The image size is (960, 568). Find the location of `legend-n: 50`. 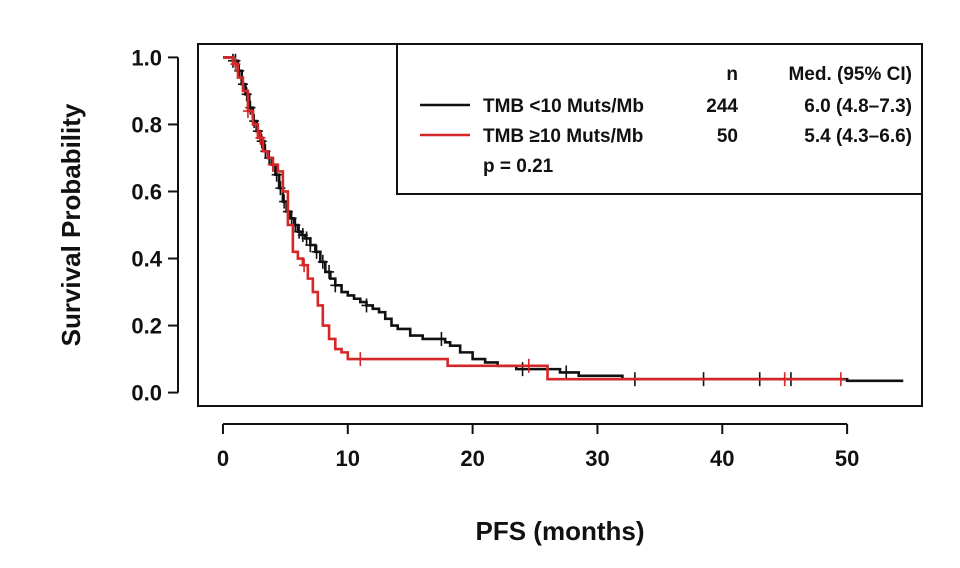

legend-n: 50 is located at coordinates (727, 136).